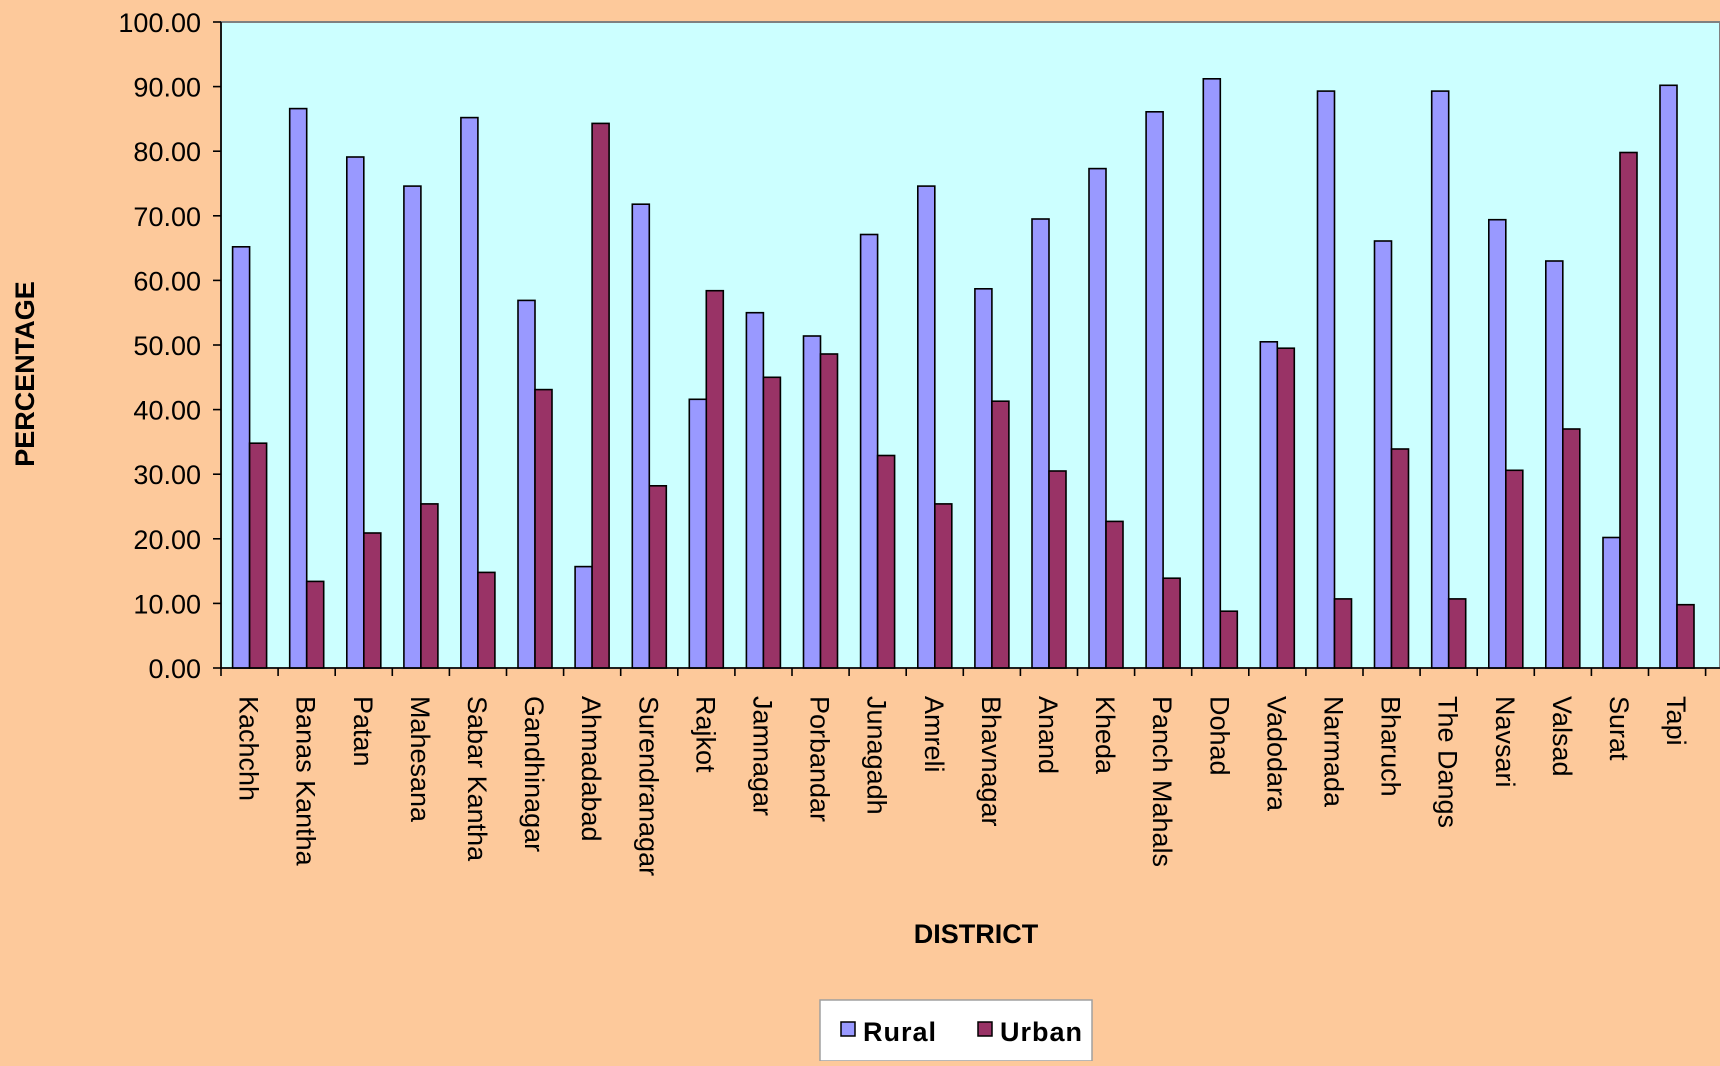 The image size is (1720, 1066). What do you see at coordinates (167, 475) in the screenshot?
I see `y-tick-label: 30.00` at bounding box center [167, 475].